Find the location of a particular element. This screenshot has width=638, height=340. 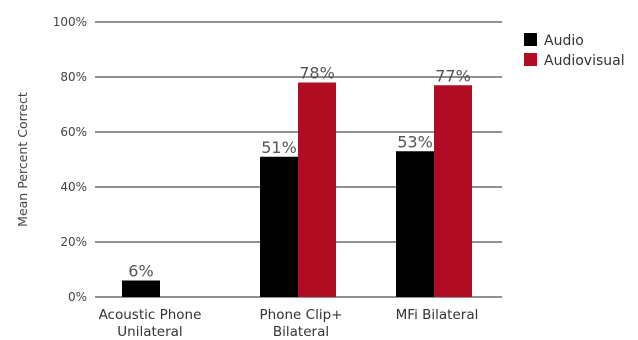

legend-swatch-audiovisual is located at coordinates (530, 59).